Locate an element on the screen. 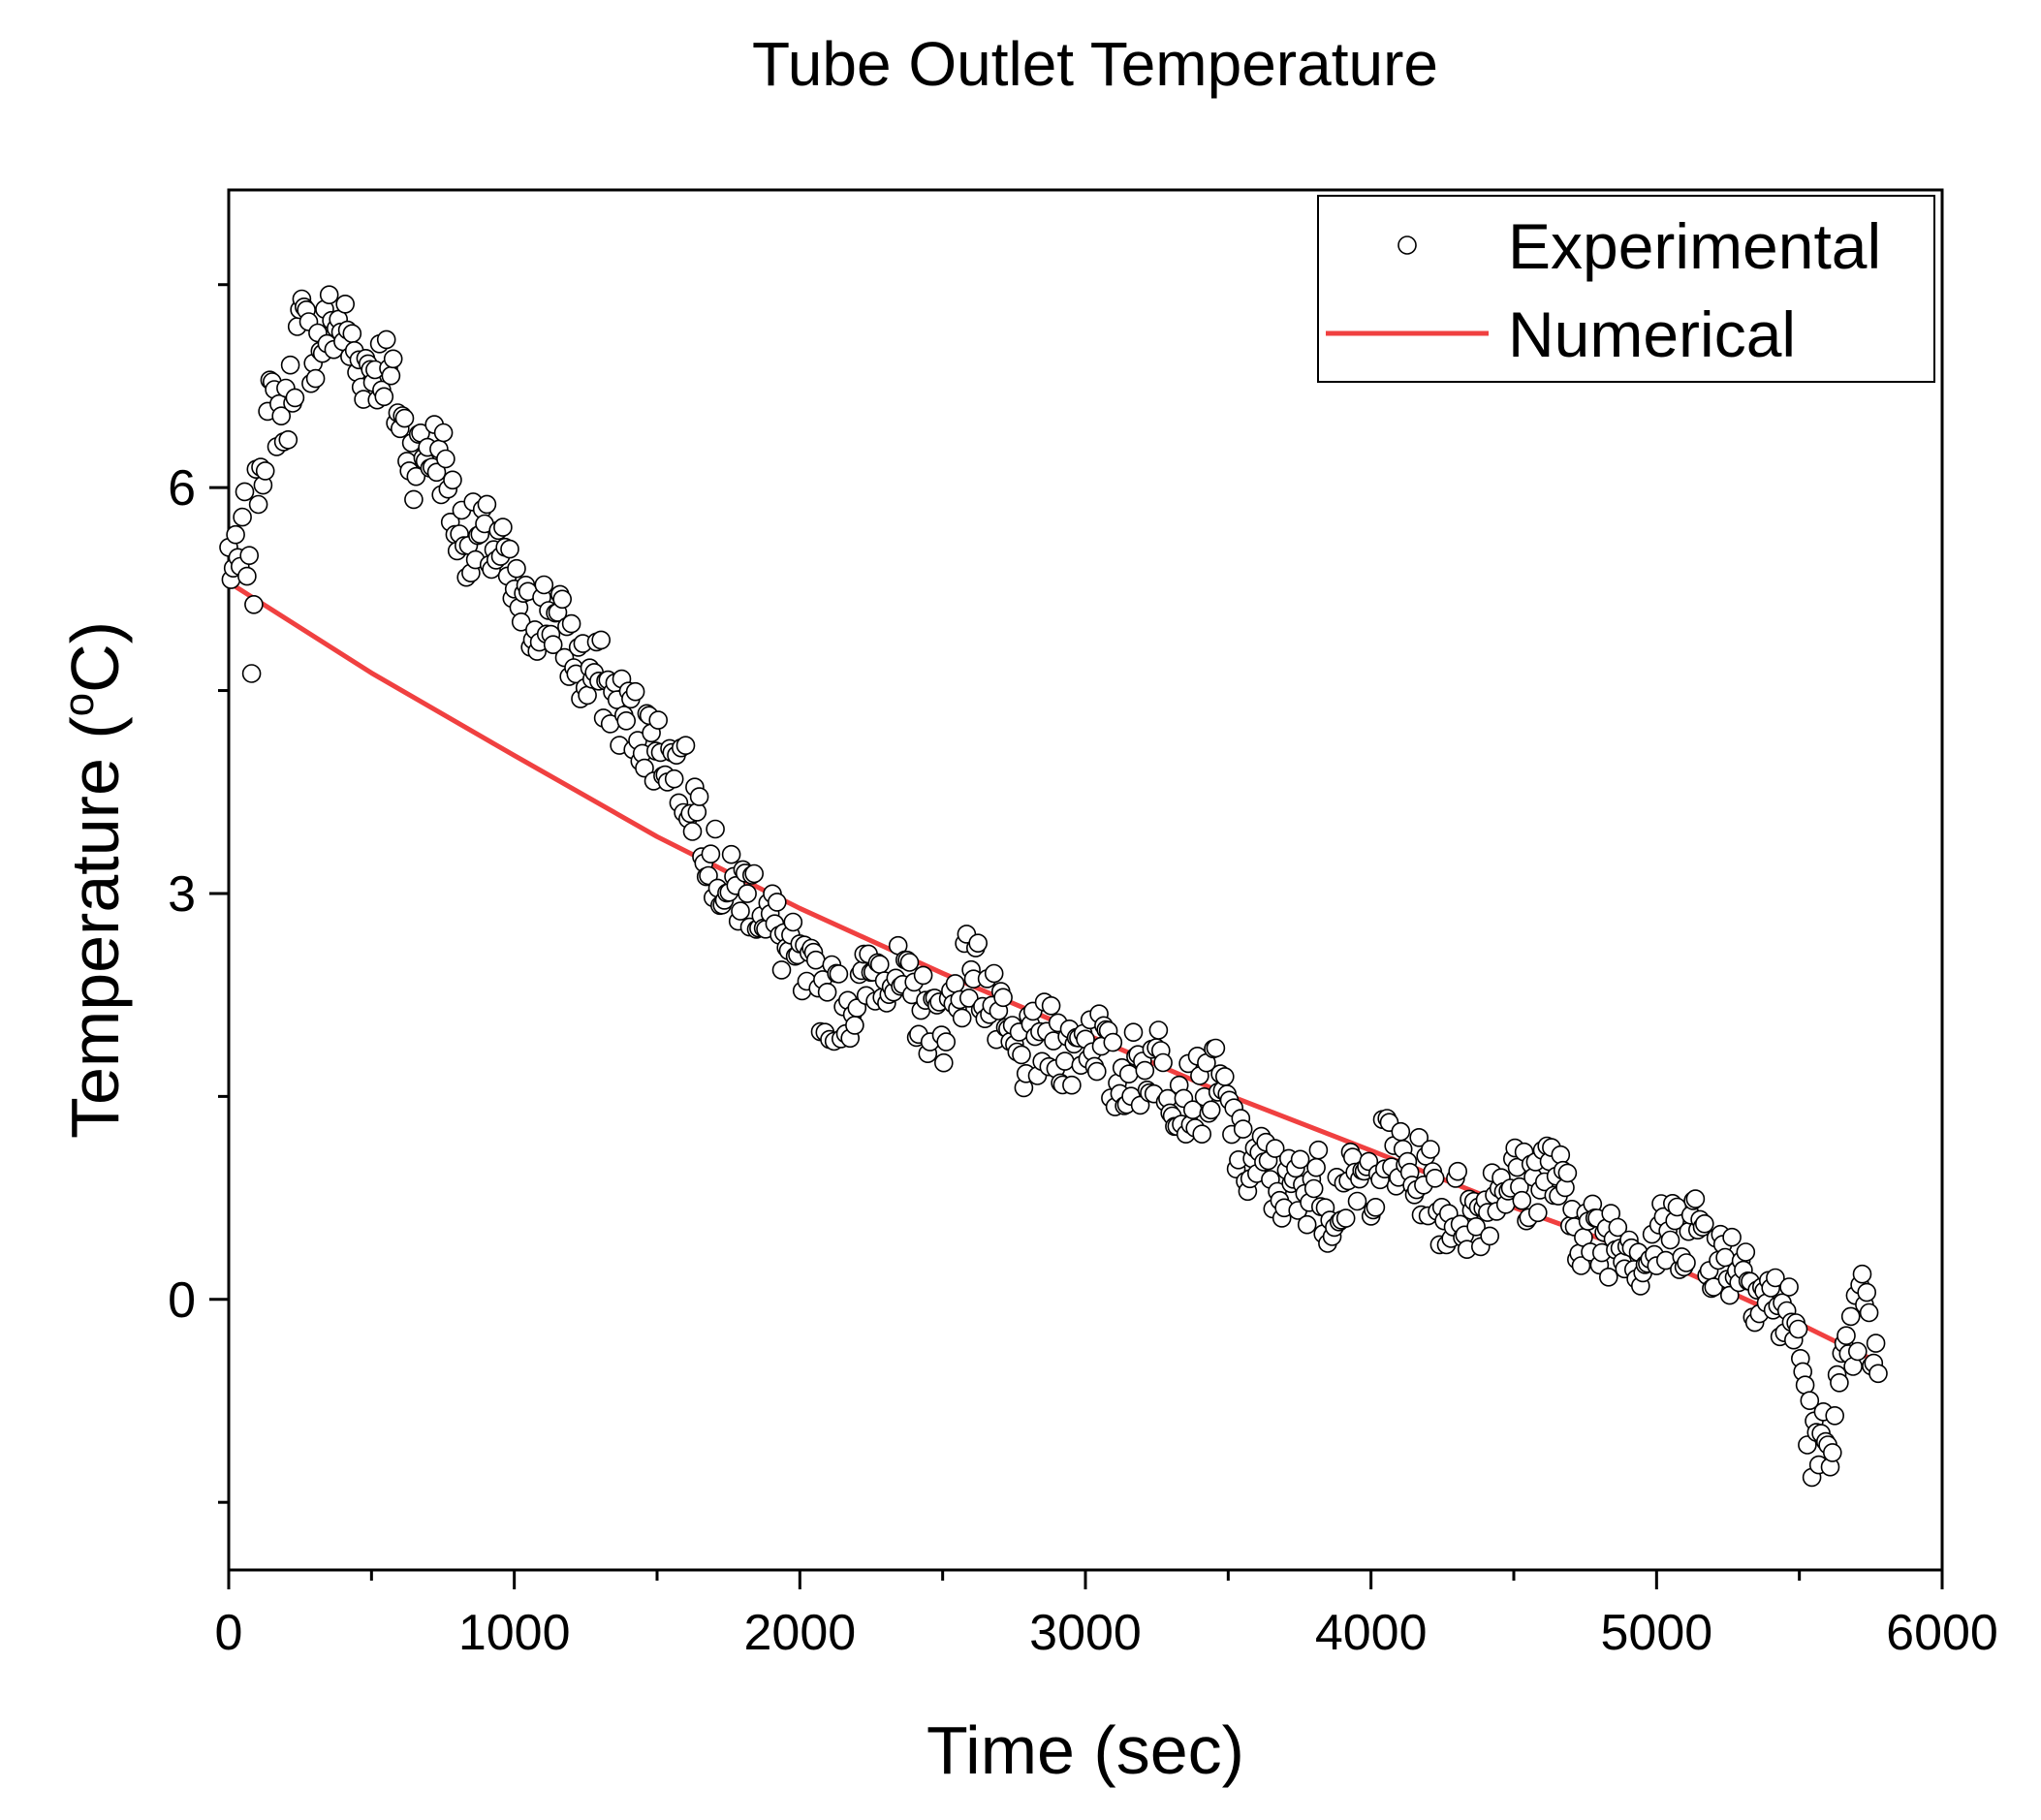 This screenshot has width=2041, height=1820. x-tick-label: 6000 is located at coordinates (1942, 1633).